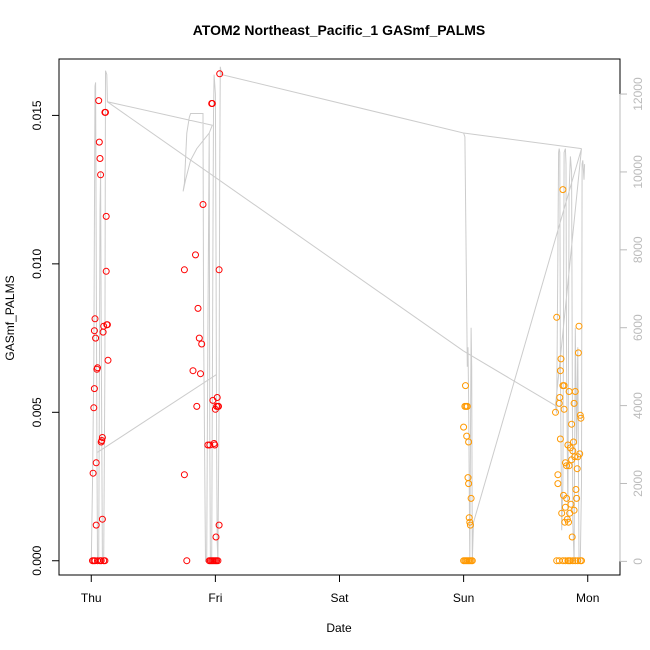  What do you see at coordinates (638, 94) in the screenshot?
I see `y2-tick-label-6: 12000` at bounding box center [638, 94].